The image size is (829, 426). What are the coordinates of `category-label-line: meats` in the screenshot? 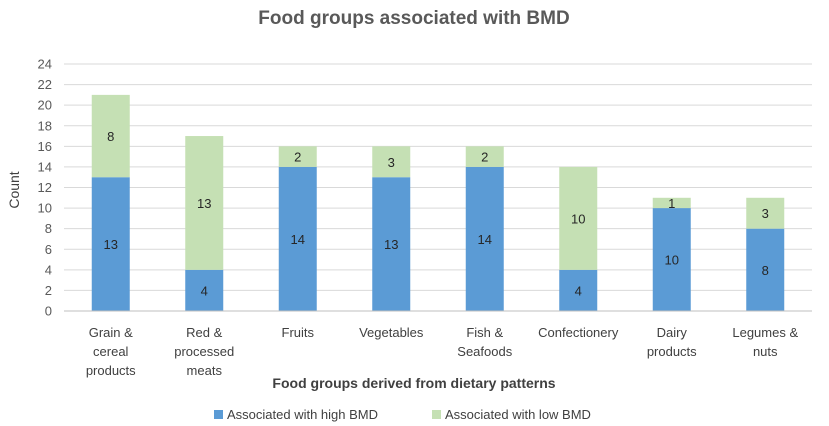 It's located at (205, 370).